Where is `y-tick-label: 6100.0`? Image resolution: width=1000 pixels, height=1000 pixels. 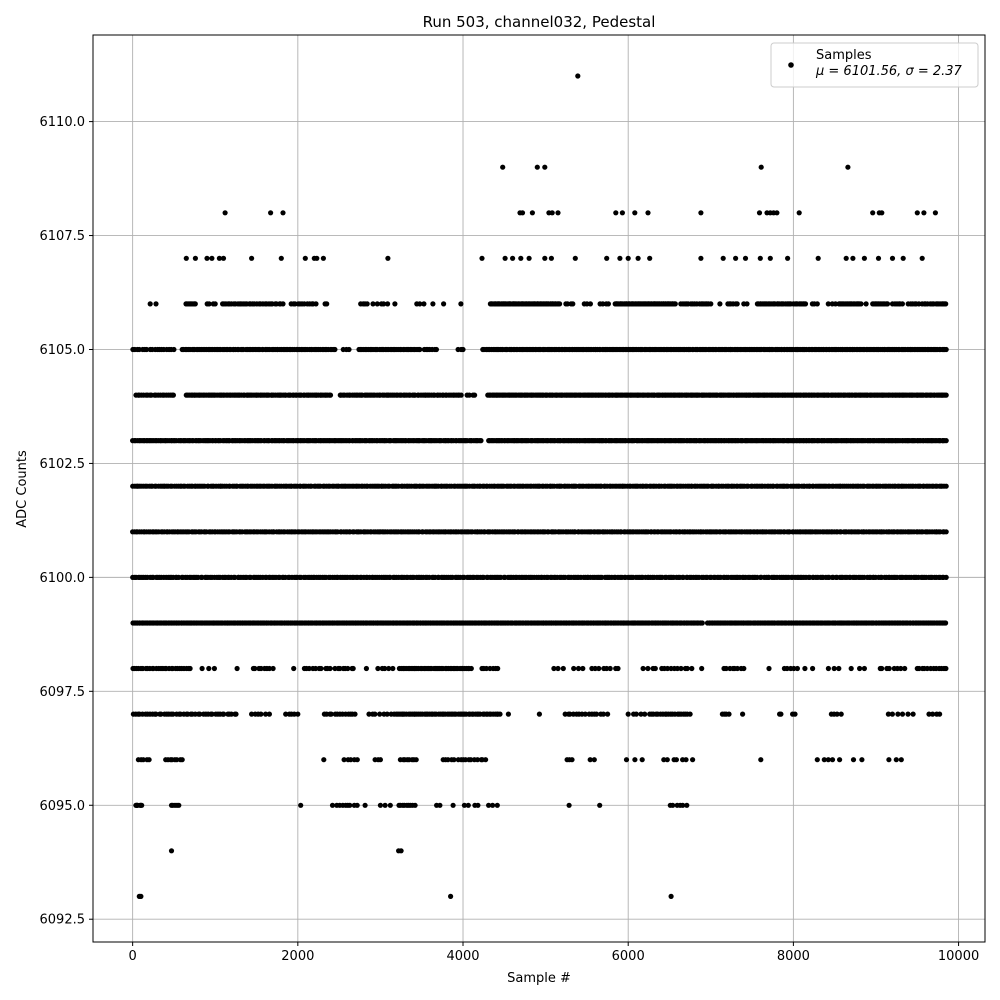 y-tick-label: 6100.0 is located at coordinates (63, 578).